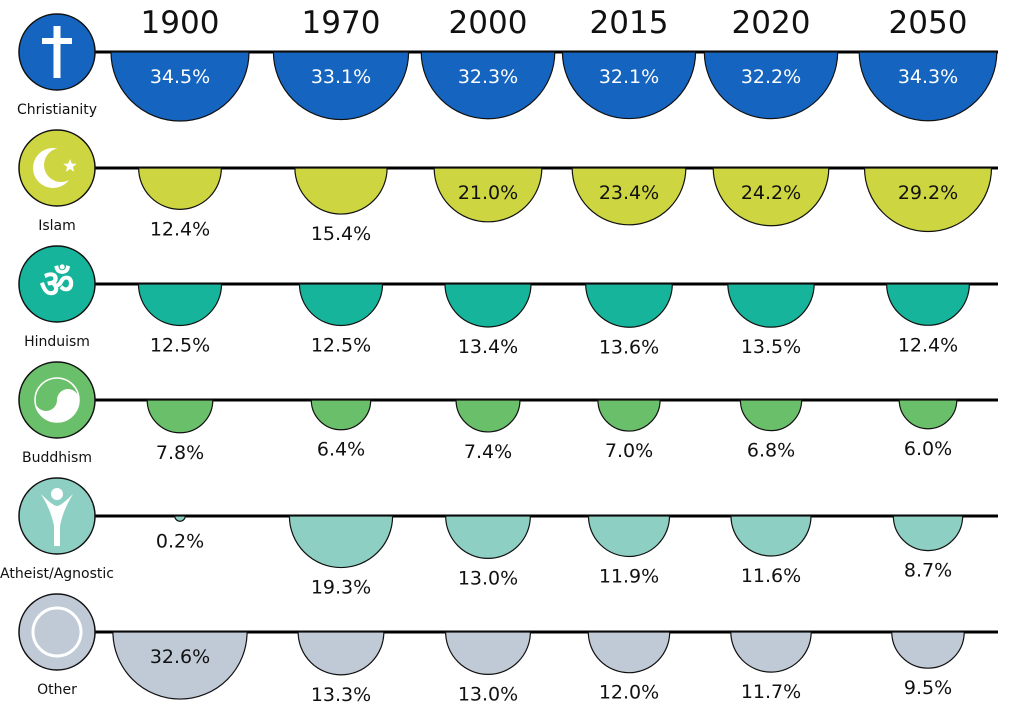 This screenshot has height=709, width=1024. Describe the element at coordinates (341, 542) in the screenshot. I see `semicircle-atheist-agnostic-1970` at that location.